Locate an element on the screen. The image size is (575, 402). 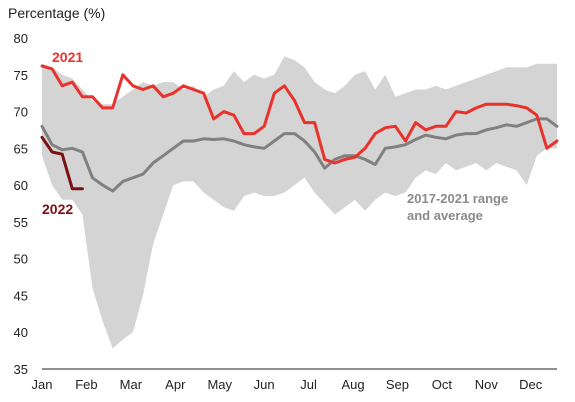
x-tick-label-jul: Jul is located at coordinates (308, 384).